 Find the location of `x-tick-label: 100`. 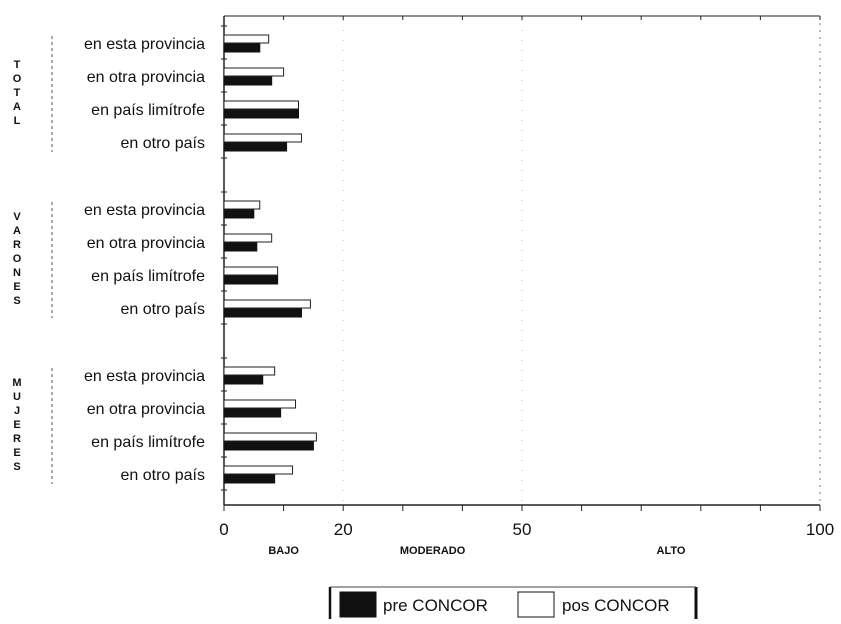

x-tick-label: 100 is located at coordinates (820, 529).